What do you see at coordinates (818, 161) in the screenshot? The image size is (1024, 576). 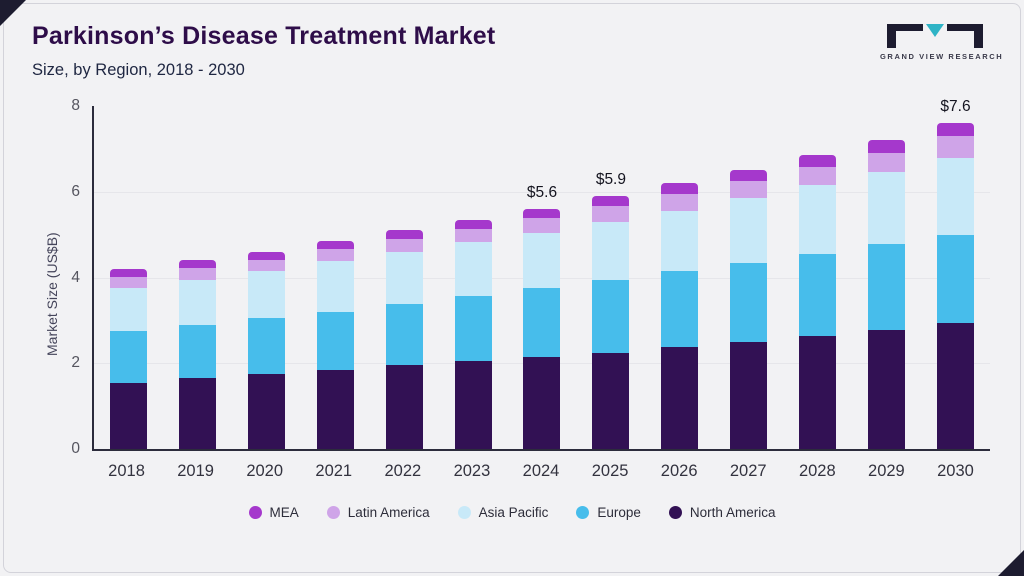 I see `bar-2028-mea` at bounding box center [818, 161].